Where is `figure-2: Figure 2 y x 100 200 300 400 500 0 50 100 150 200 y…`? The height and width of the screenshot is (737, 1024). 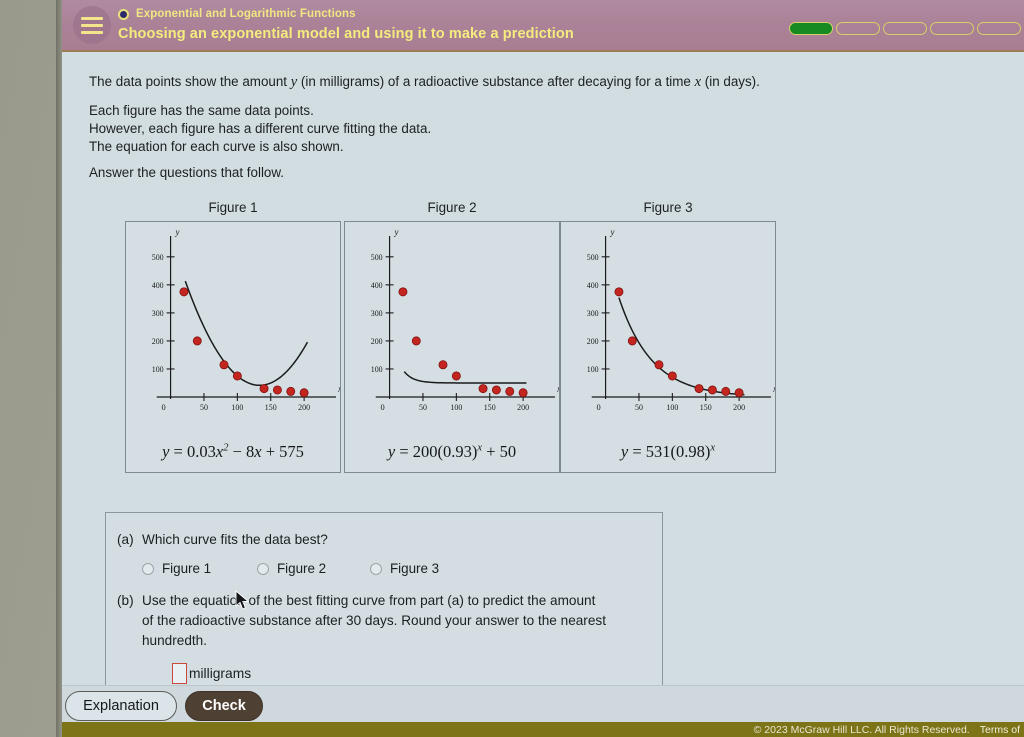
figure-2: Figure 2 y x 100 200 300 400 500 0 50 100 150 200 y… is located at coordinates (452, 336).